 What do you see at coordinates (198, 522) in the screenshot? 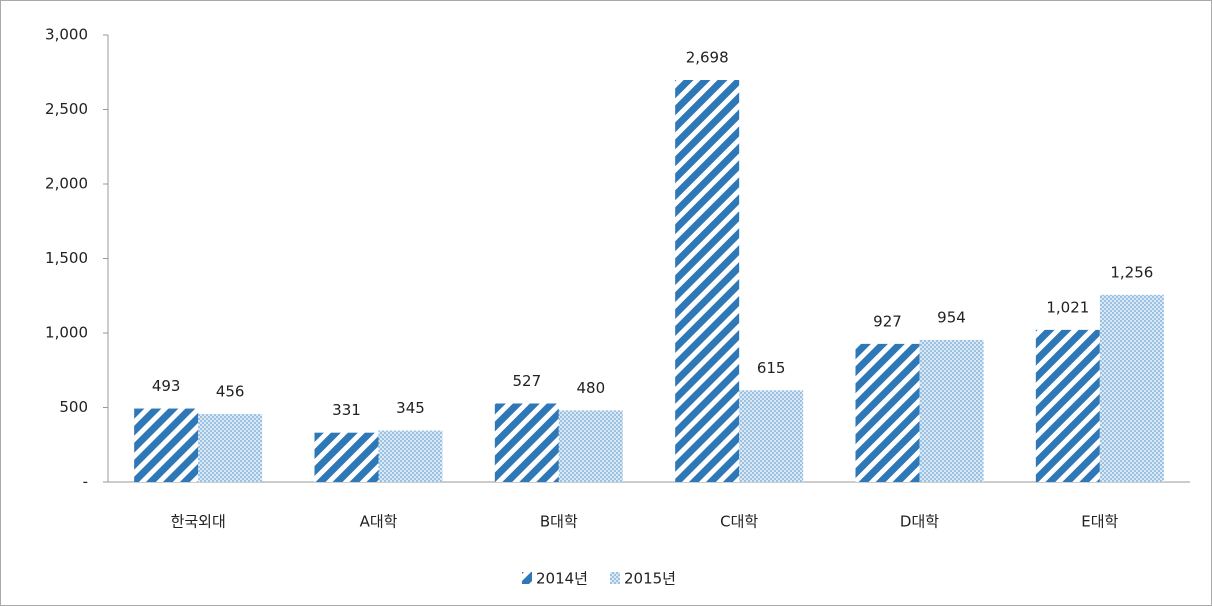
I see `x-tick-label: 한국외대` at bounding box center [198, 522].